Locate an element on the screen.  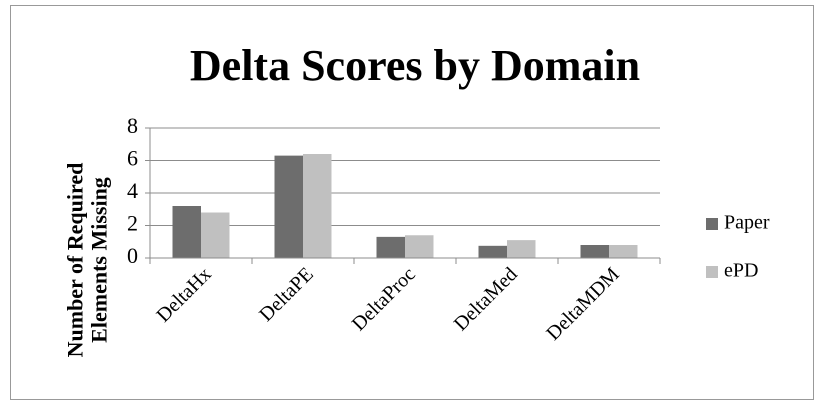
y-tick-label: 6 is located at coordinates (132, 158).